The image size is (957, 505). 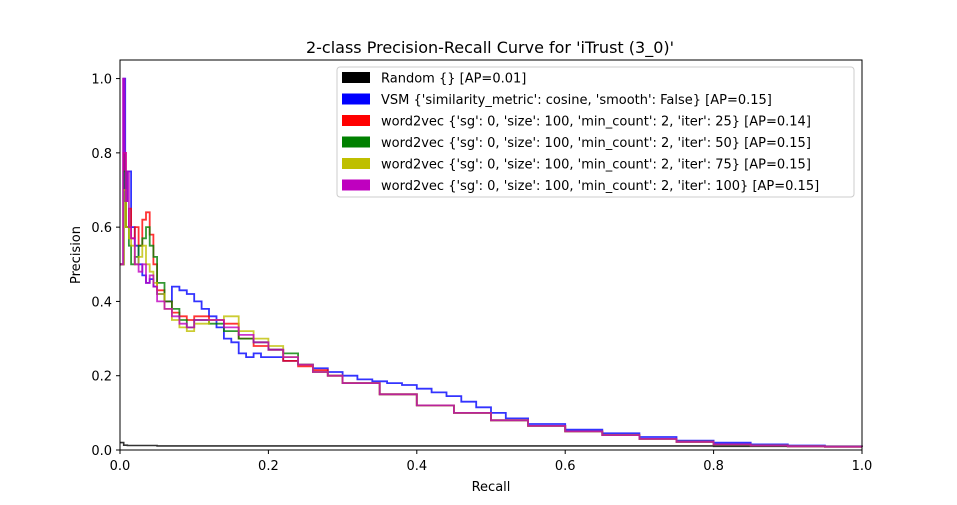 What do you see at coordinates (565, 466) in the screenshot?
I see `x-tick-label: 0.6` at bounding box center [565, 466].